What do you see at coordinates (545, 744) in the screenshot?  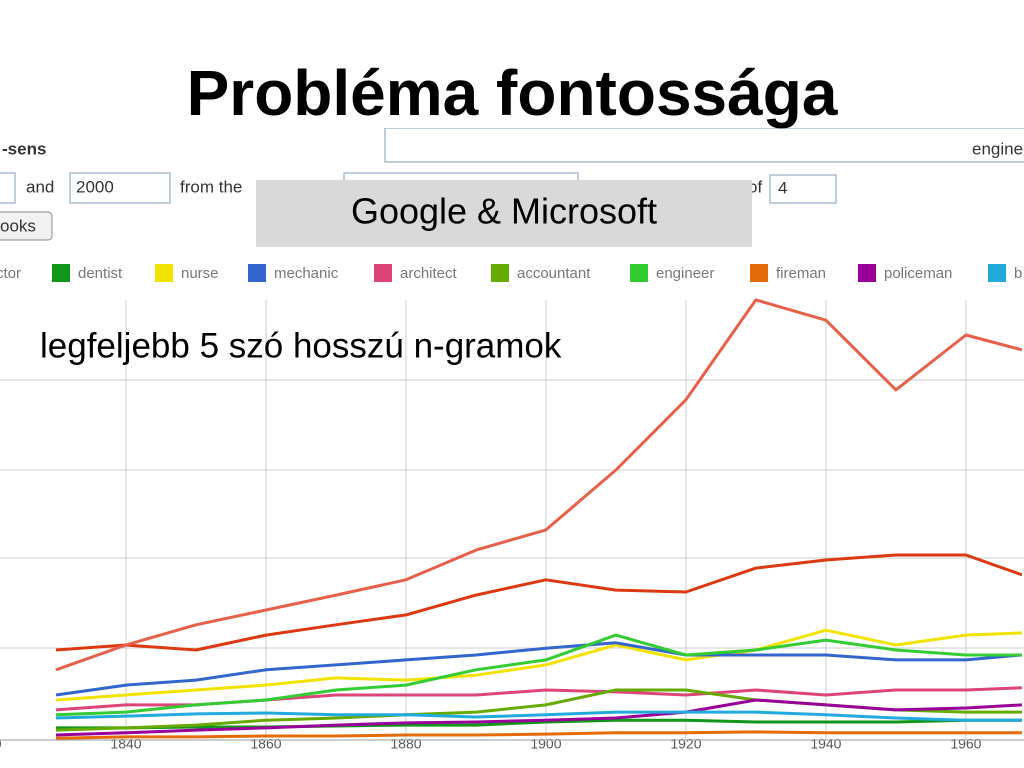 I see `x-tick-label: 1900` at bounding box center [545, 744].